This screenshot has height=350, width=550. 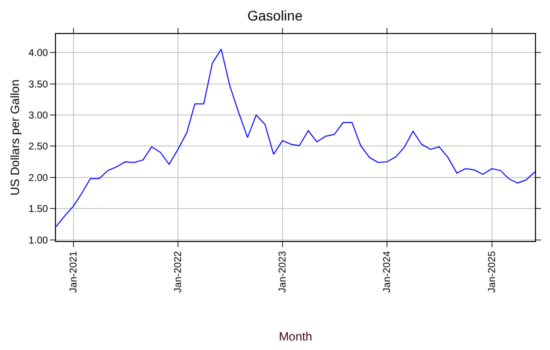 I want to click on y-tick-label: 4.00, so click(x=38, y=54).